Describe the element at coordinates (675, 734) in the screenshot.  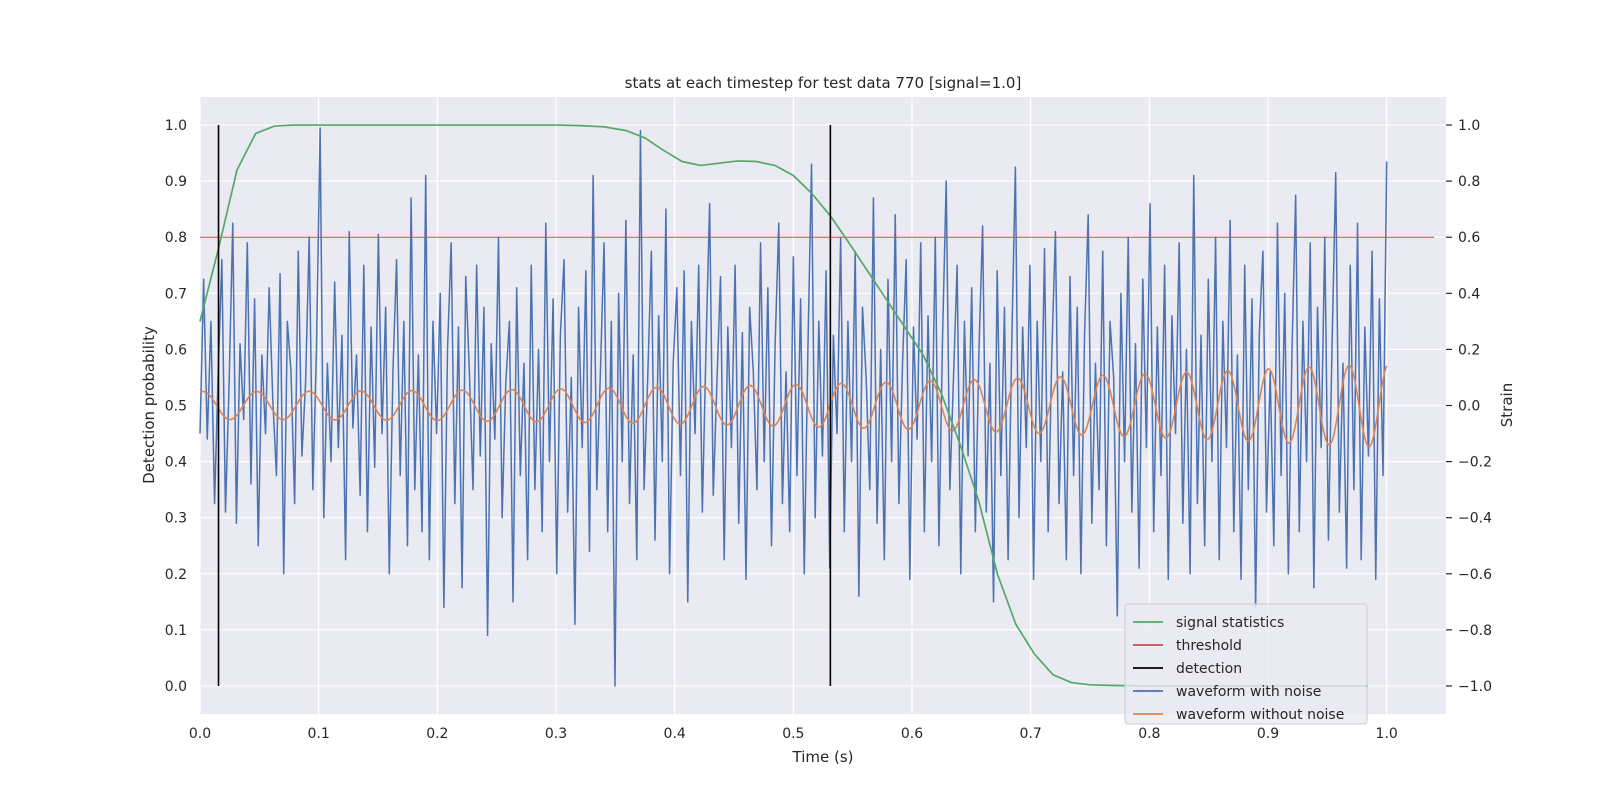
I see `x-tick-label: 0.4` at that location.